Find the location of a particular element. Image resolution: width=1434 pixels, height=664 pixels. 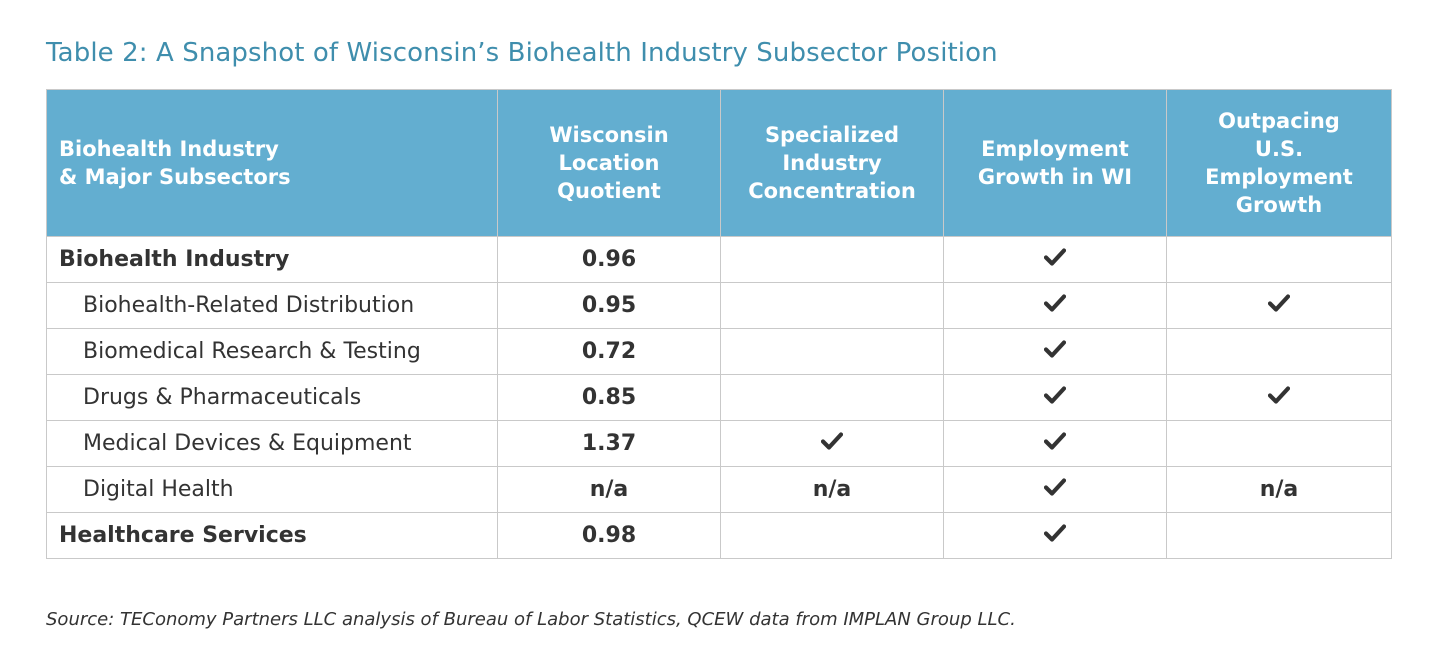

header-outpacing-line: Outpacing is located at coordinates (1279, 121).